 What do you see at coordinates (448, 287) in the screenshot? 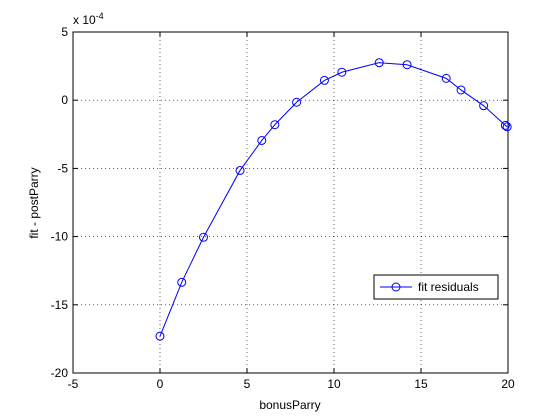
I see `legend-entry-fit-residuals: fit residuals` at bounding box center [448, 287].